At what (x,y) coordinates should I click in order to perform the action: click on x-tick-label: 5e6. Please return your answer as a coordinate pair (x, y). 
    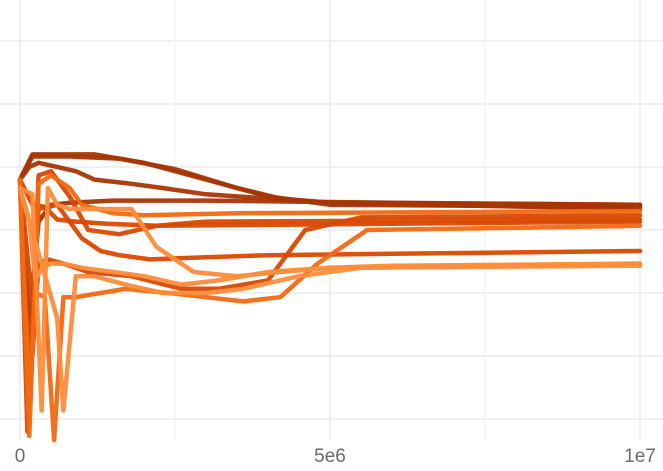
    Looking at the image, I should click on (330, 456).